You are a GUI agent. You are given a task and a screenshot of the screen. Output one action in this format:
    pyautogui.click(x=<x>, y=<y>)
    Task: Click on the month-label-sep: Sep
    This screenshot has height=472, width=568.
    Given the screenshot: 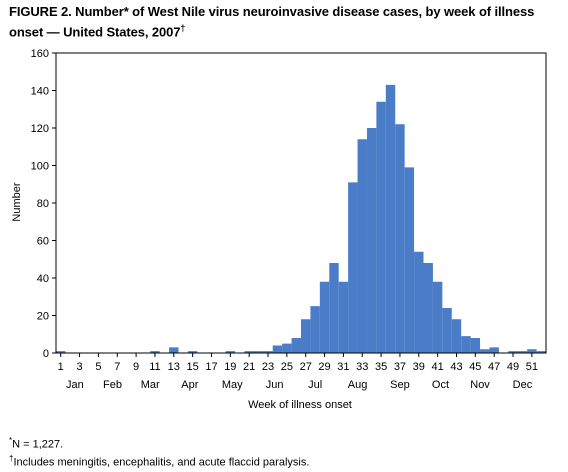 What is the action you would take?
    pyautogui.click(x=400, y=385)
    